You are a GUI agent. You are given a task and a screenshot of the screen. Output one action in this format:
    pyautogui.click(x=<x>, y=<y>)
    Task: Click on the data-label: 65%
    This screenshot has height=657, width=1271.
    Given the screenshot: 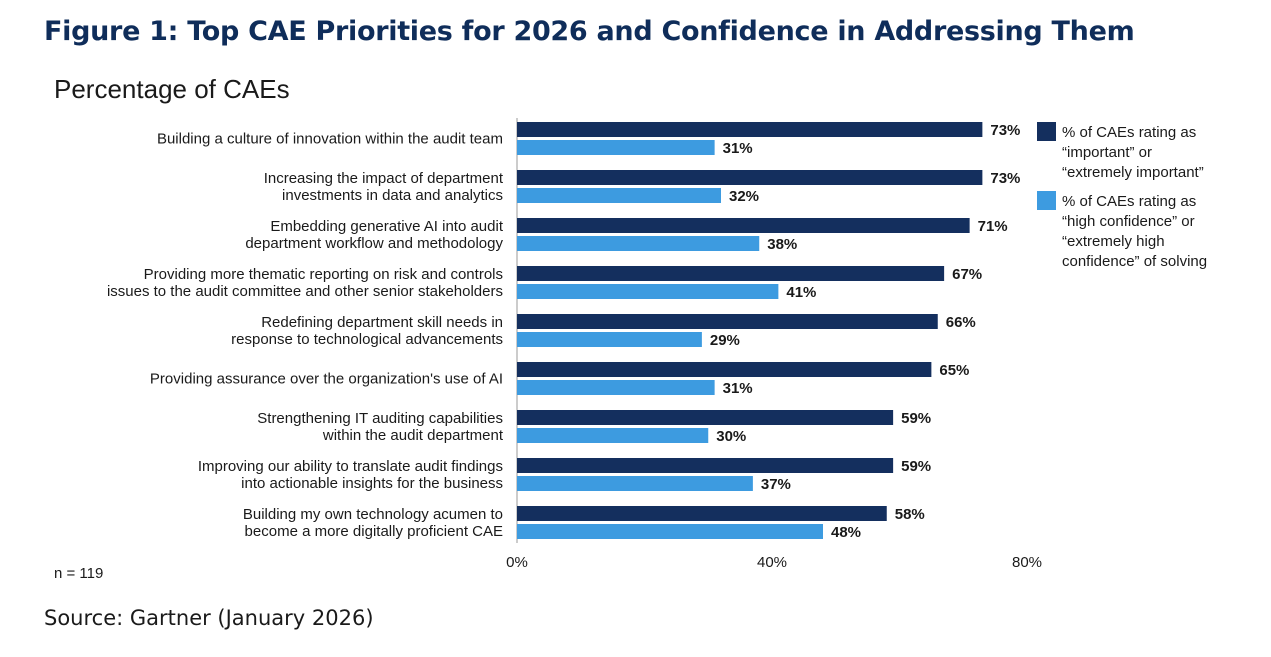 What is the action you would take?
    pyautogui.click(x=954, y=370)
    